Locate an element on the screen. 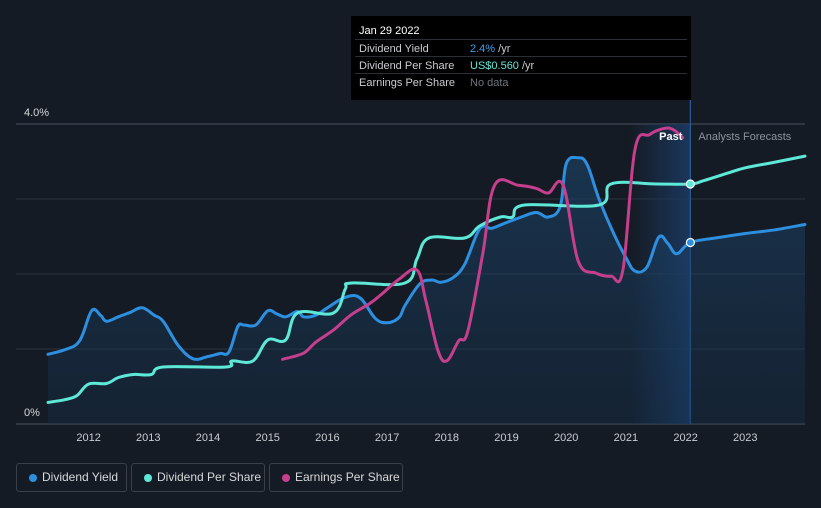 Image resolution: width=821 pixels, height=508 pixels. x-tick-label: 2022 is located at coordinates (685, 438).